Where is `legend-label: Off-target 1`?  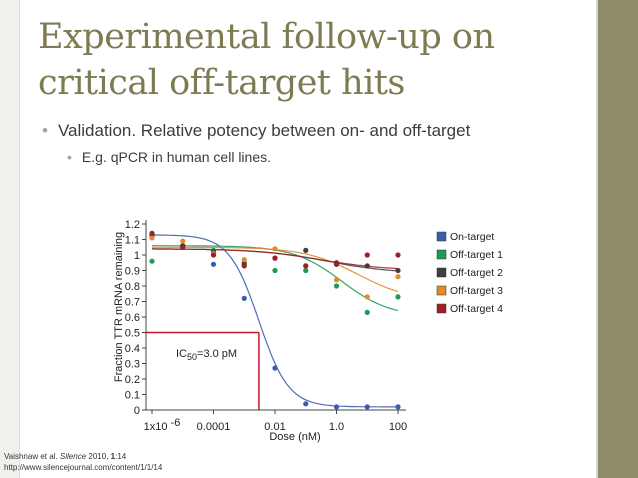 legend-label: Off-target 1 is located at coordinates (476, 255).